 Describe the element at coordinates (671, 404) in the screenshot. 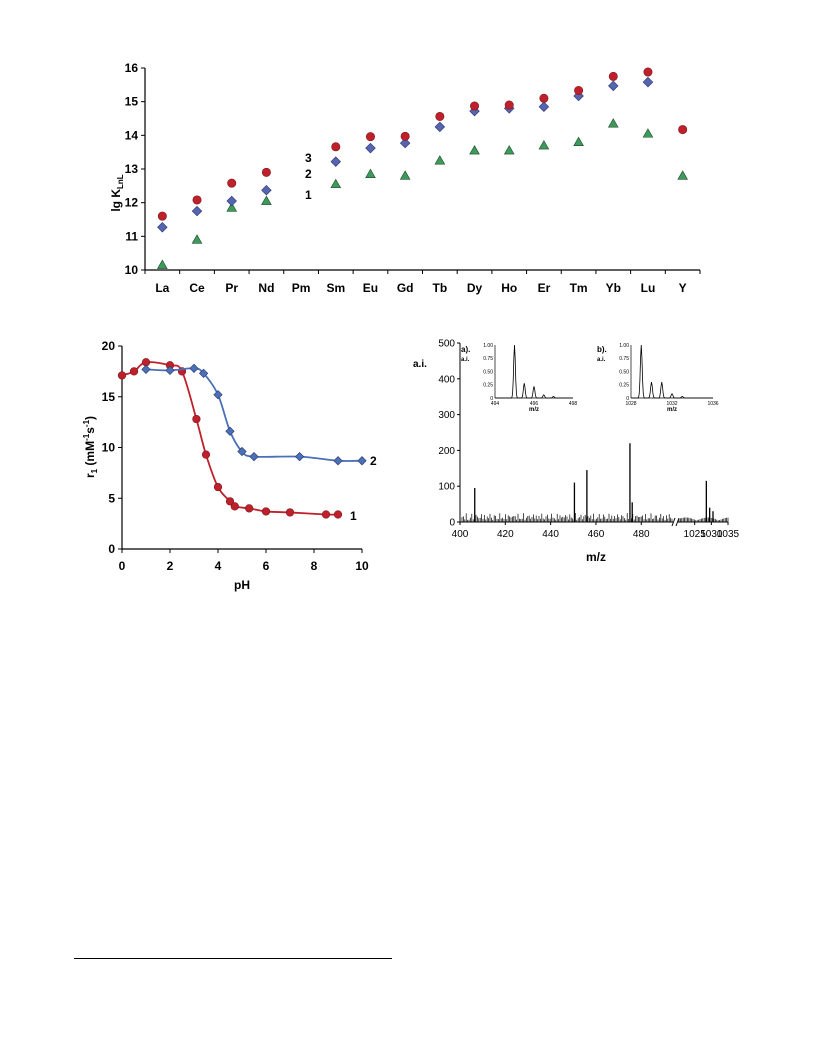

I see `inset-x-tick-label: 1032` at that location.